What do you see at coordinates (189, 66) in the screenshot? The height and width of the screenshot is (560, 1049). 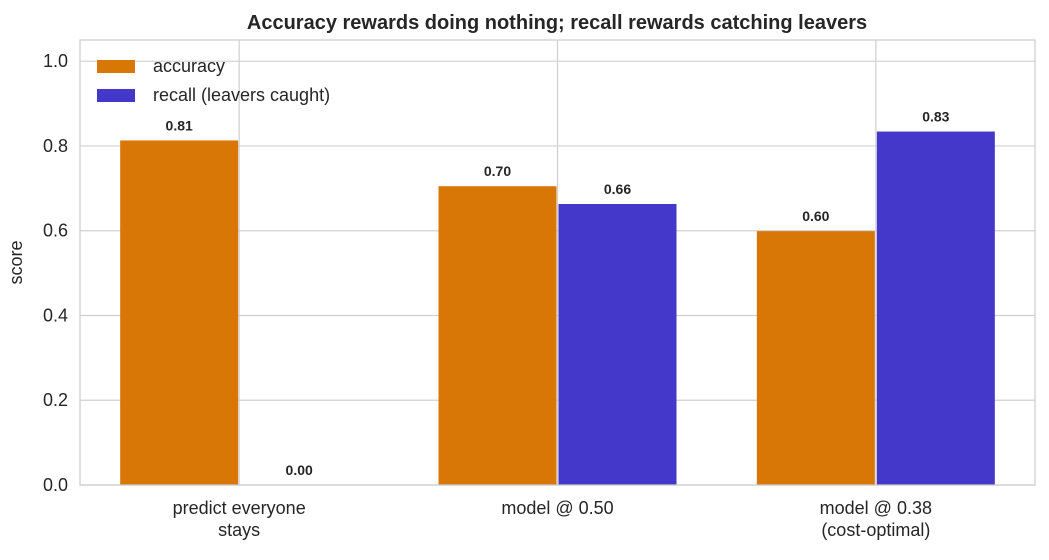 I see `legend-label: accuracy` at bounding box center [189, 66].